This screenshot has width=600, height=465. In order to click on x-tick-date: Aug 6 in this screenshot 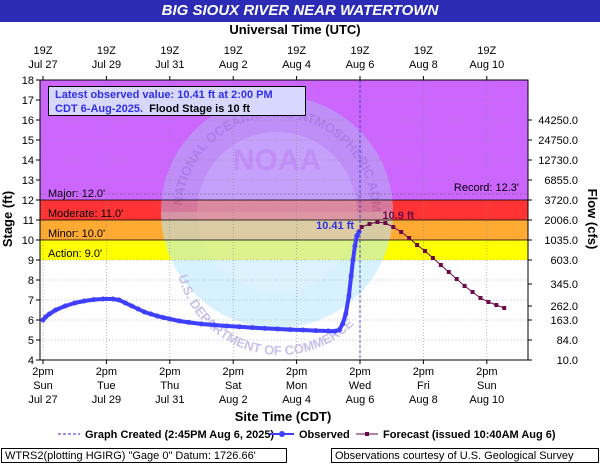, I will do `click(360, 400)`.